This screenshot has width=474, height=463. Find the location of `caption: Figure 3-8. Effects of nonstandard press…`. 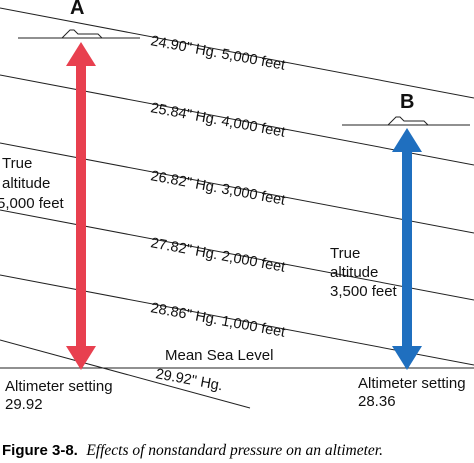

caption: Figure 3-8. Effects of nonstandard press… is located at coordinates (192, 450).